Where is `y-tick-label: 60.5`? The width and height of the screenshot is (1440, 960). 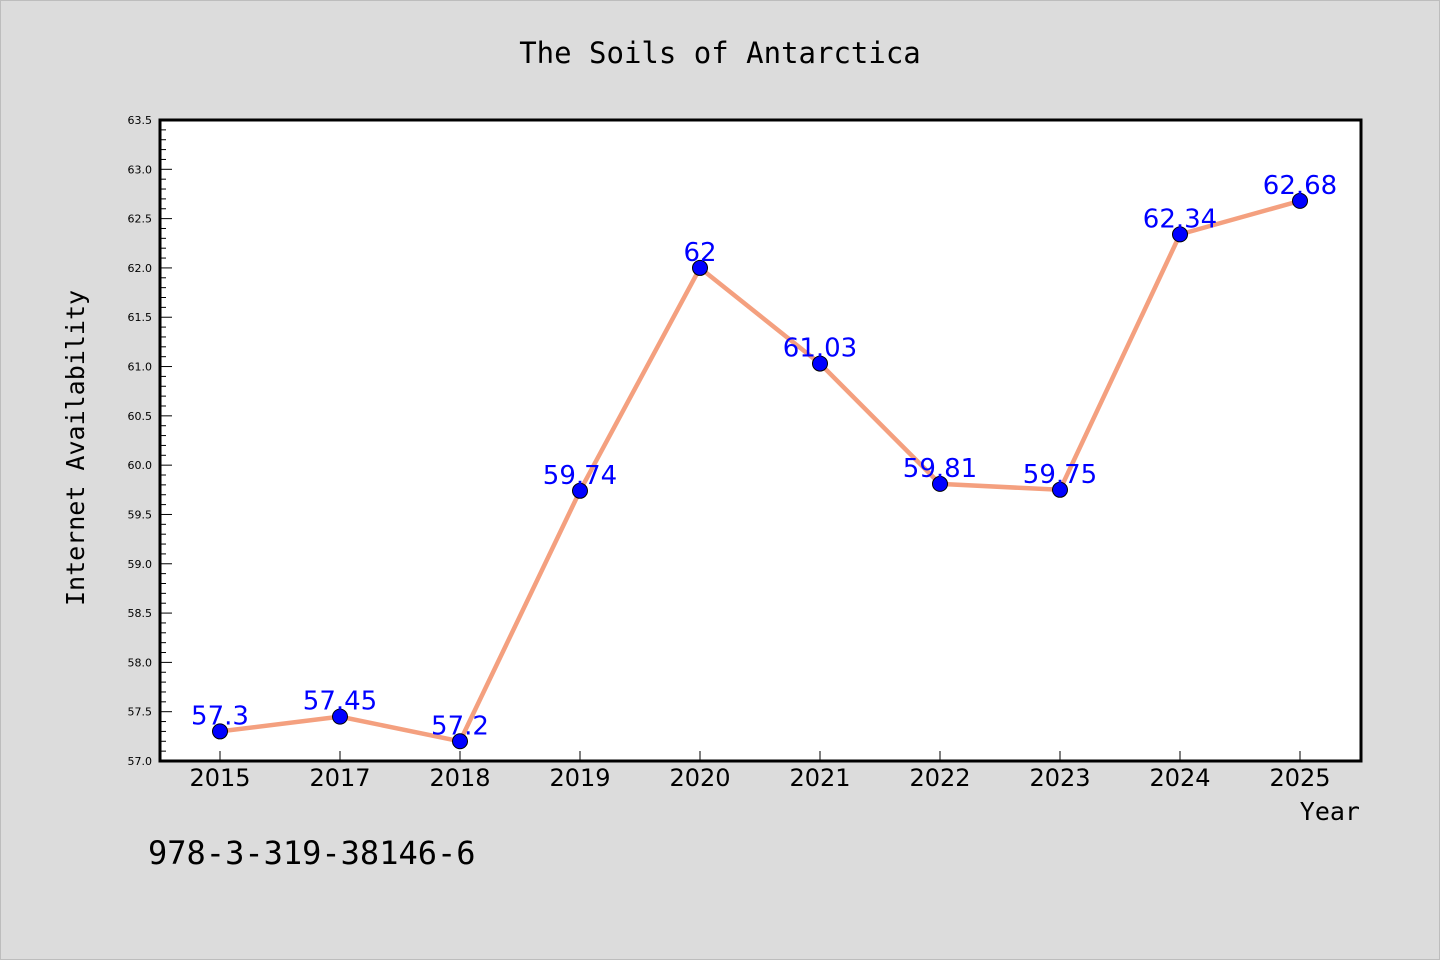 y-tick-label: 60.5 is located at coordinates (140, 416).